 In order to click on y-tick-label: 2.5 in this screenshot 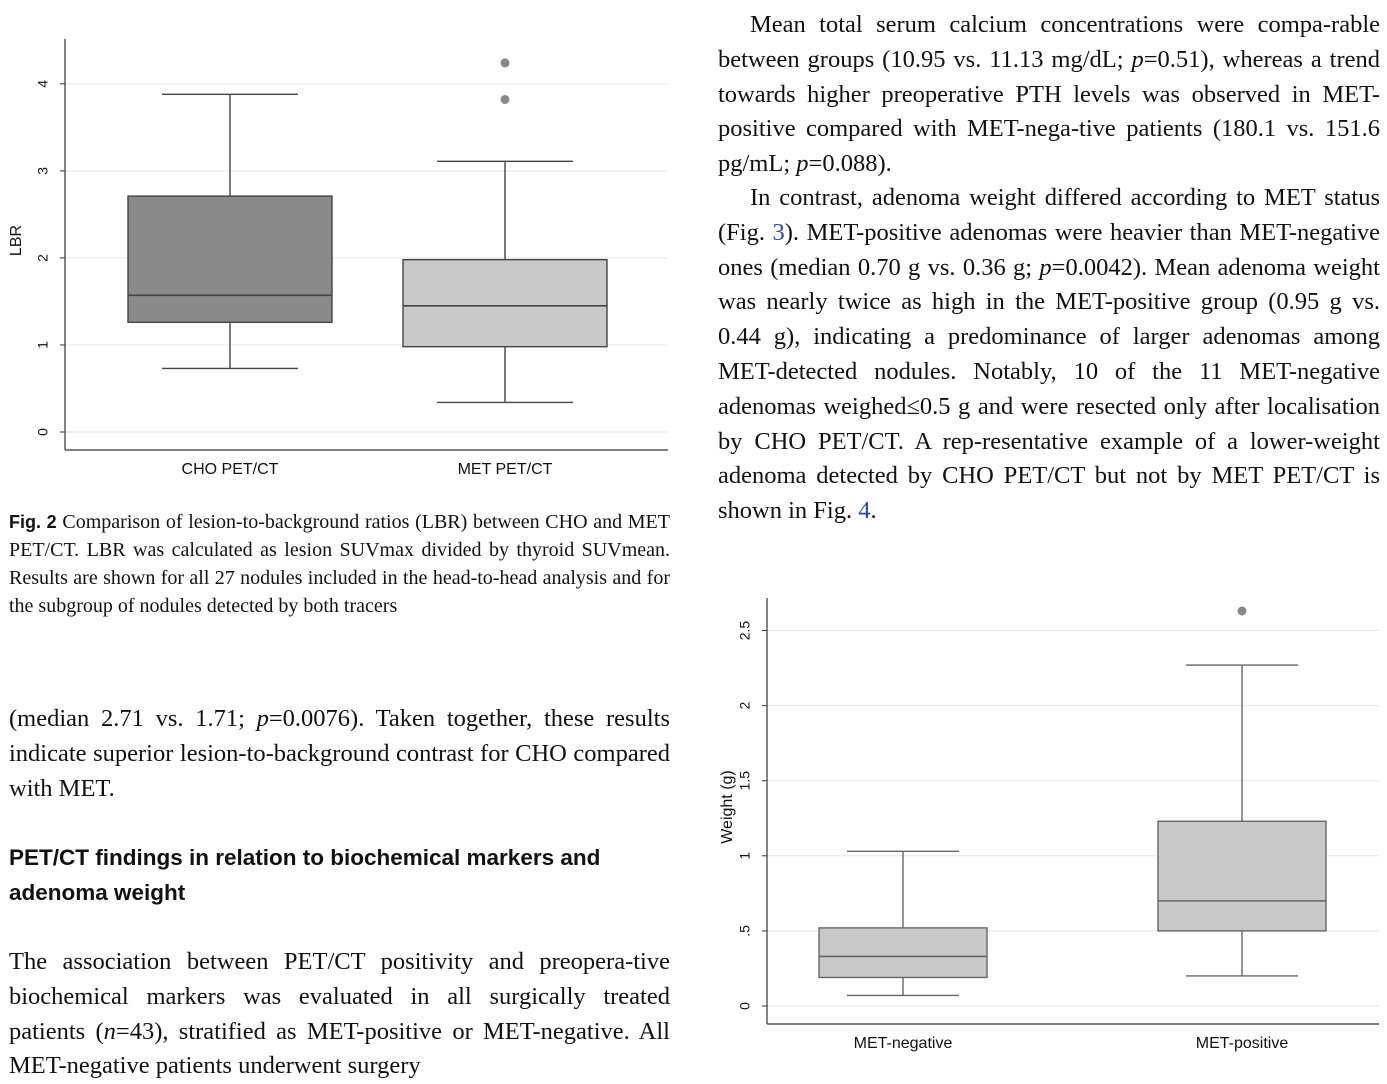, I will do `click(745, 631)`.